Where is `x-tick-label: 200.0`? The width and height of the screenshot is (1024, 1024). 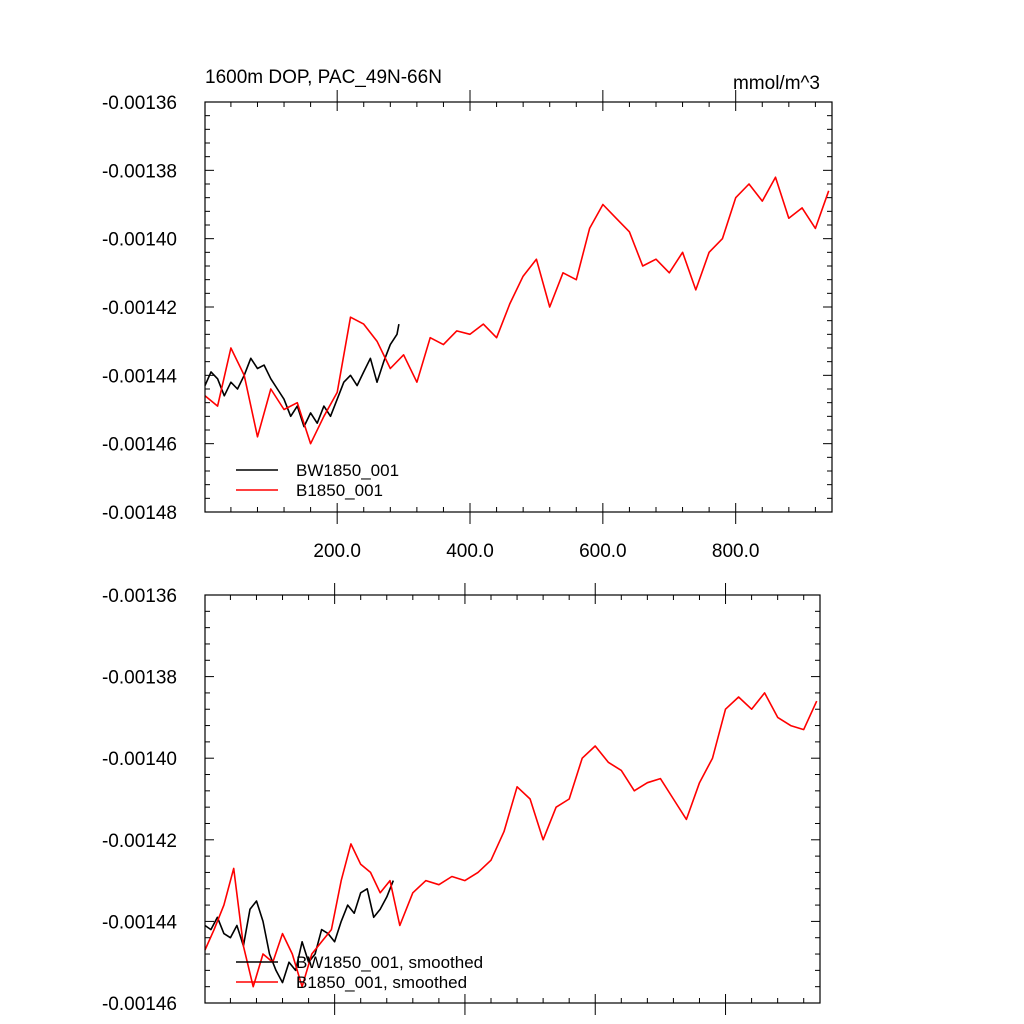
x-tick-label: 200.0 is located at coordinates (337, 551).